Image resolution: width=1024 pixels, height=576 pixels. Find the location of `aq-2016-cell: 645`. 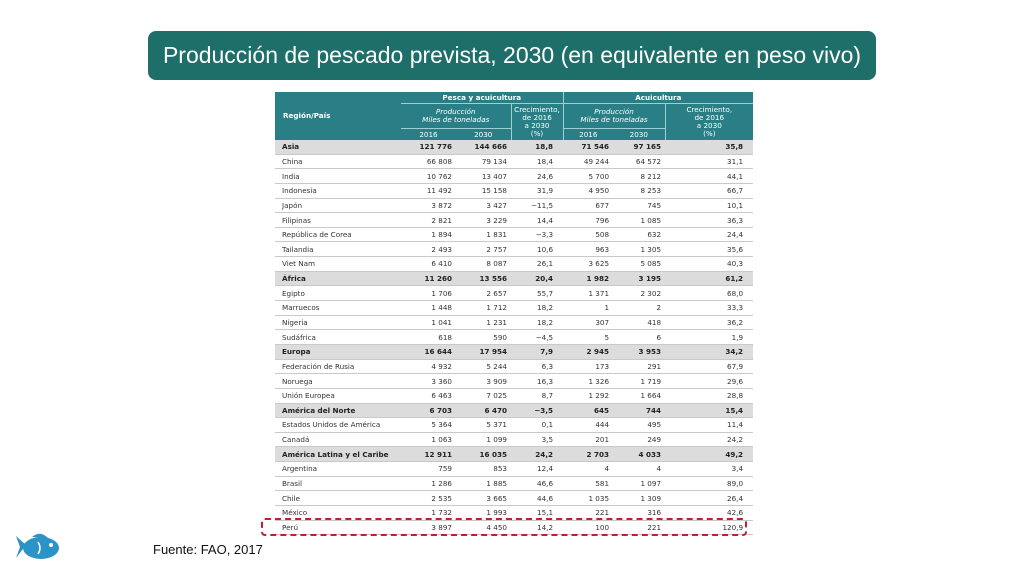

aq-2016-cell: 645 is located at coordinates (588, 411).